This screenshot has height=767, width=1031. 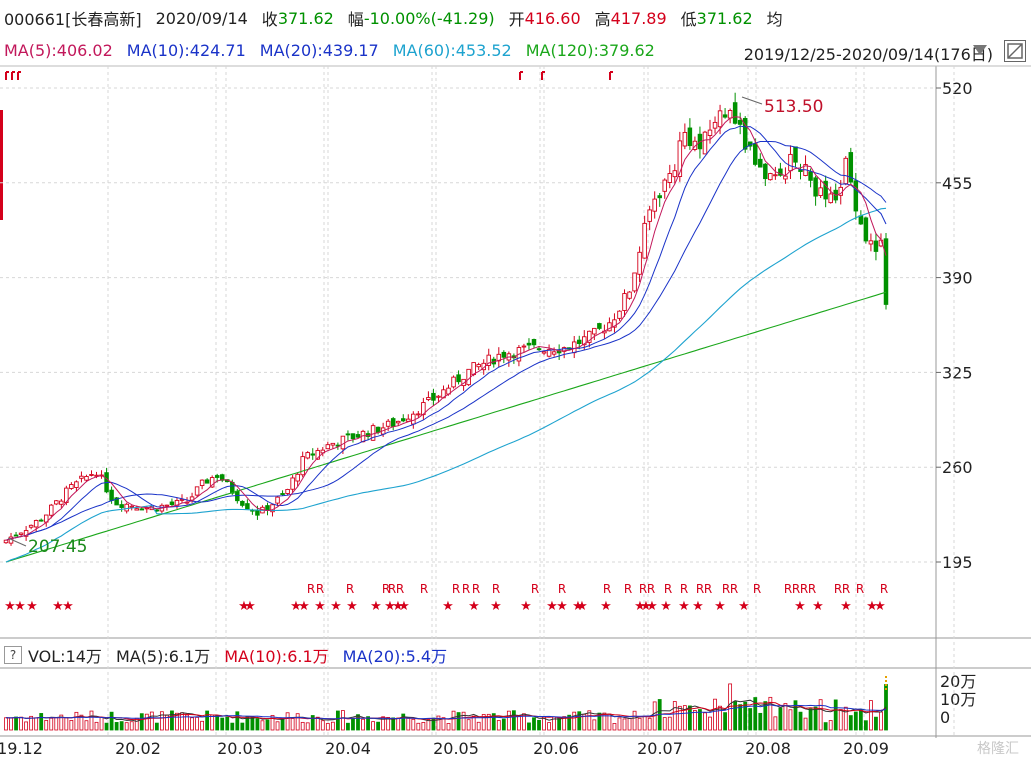 I want to click on dropdown-triangle-icon, so click(x=980, y=50).